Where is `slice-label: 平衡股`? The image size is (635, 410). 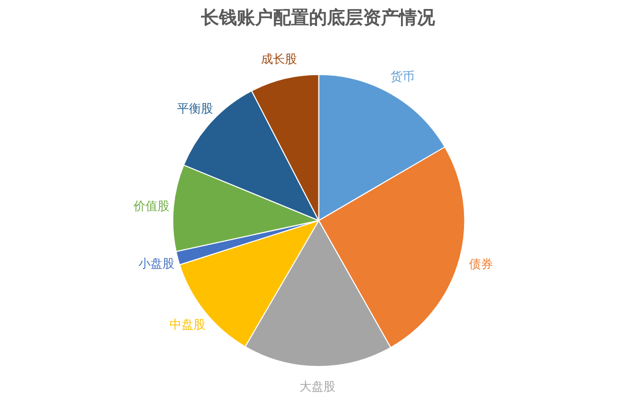
slice-label: 平衡股 is located at coordinates (194, 108).